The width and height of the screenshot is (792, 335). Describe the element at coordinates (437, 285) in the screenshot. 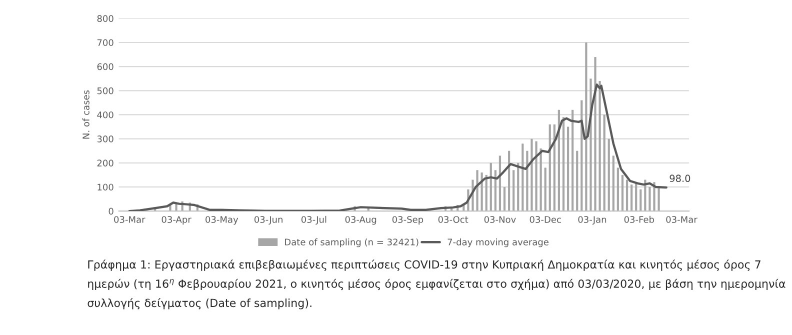

I see `text: Γράφημα 1: Εργαστηριακά επιβεβαιωμένες περιπτώσεις COVID-19 στην Κυπριακή Δημοκρατία και κινητός μέσος όρος 7 ημερών (τη 16$^{η}$ Φεβρουαρίου 2021, ο κινητός μέσος όρος εμφανίζεται στο σχήμα) από 03/03/2020, με βάση την ημερομηνία συλλογής δείγματος (Date of sampling).` at that location.